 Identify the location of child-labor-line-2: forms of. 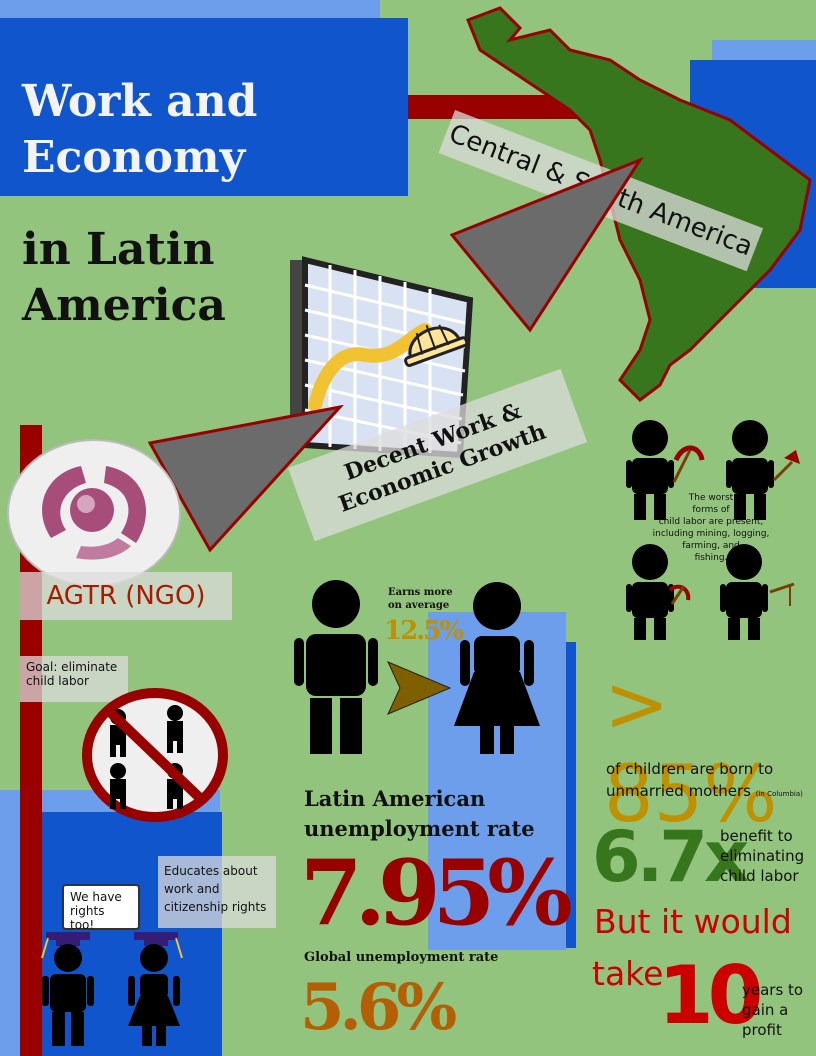
(711, 510).